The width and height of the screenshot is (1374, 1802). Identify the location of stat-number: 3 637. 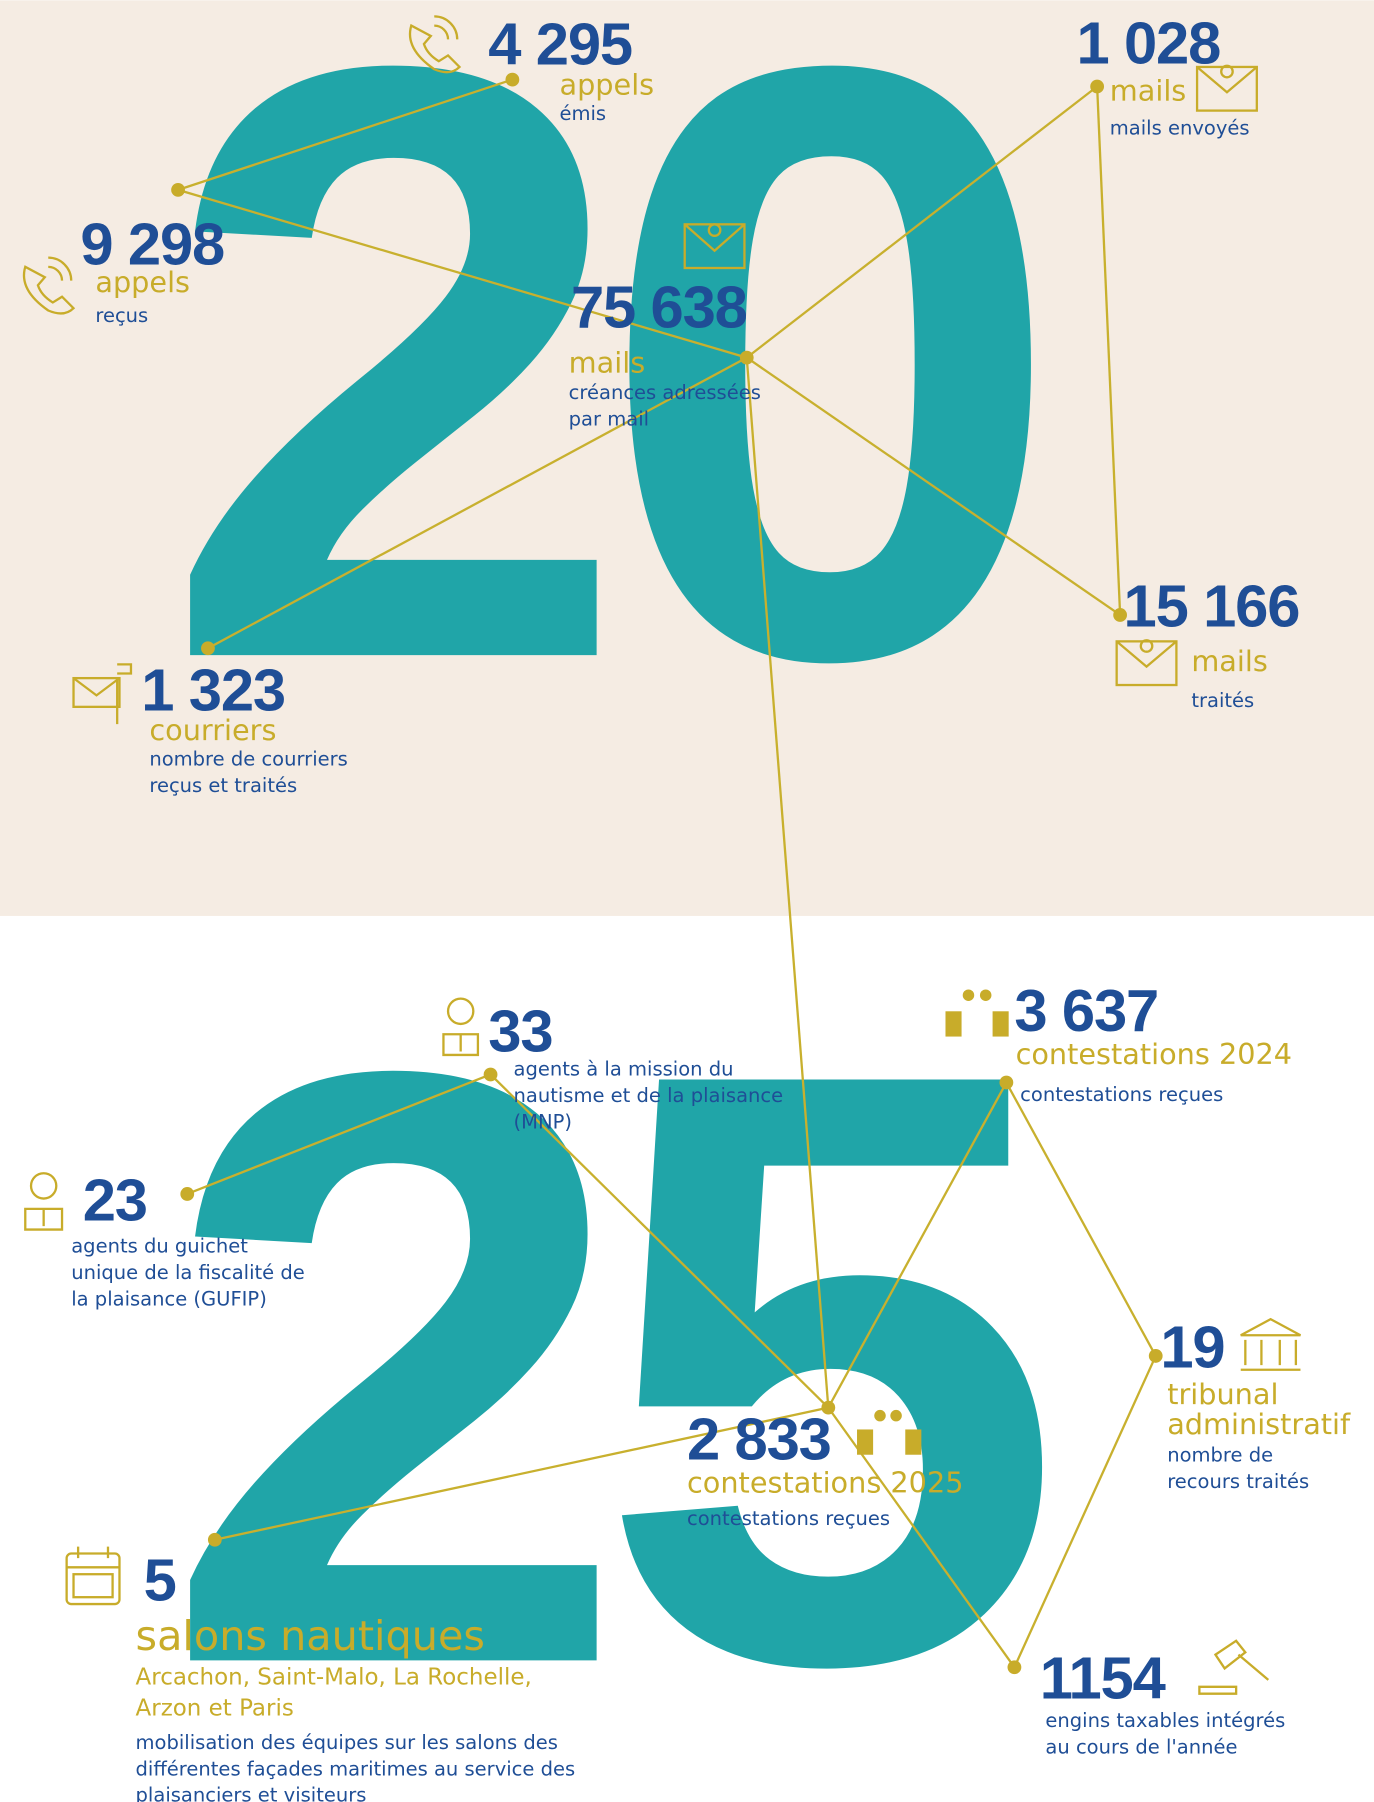
(1086, 1010).